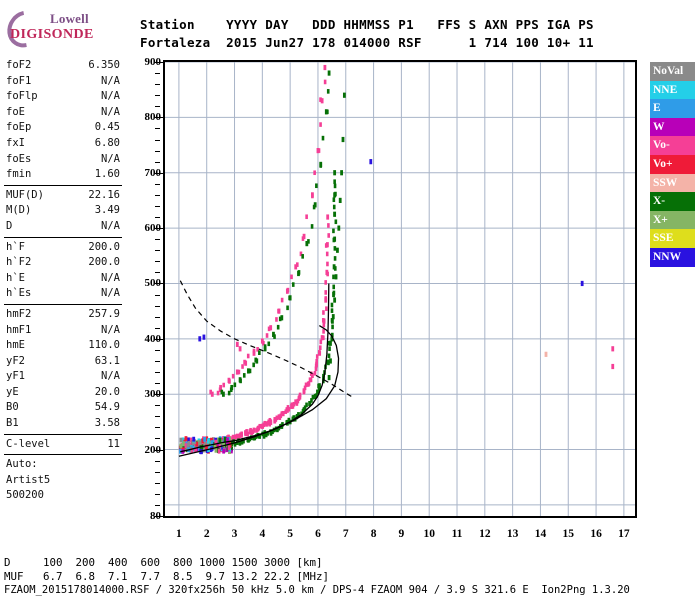 The width and height of the screenshot is (700, 600). I want to click on legend-item-vo: Vo-, so click(672, 145).